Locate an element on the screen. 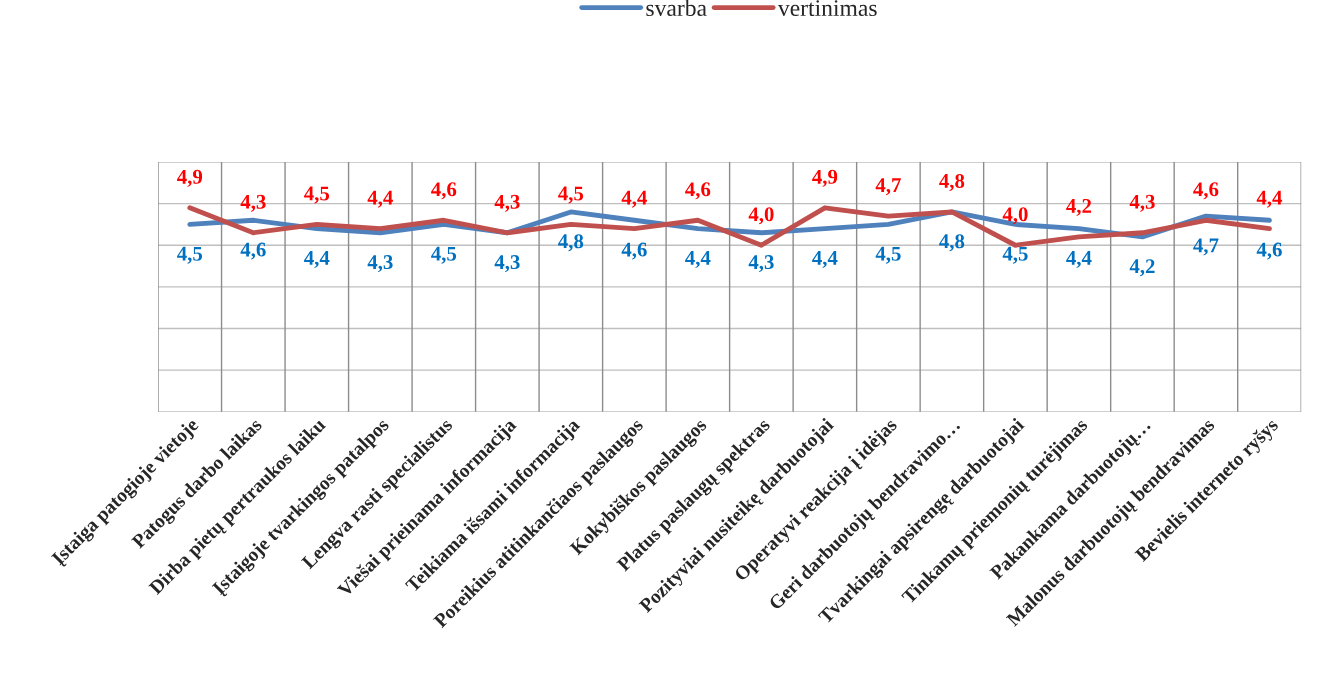 This screenshot has height=675, width=1317. legend-label: vertinimas is located at coordinates (827, 8).